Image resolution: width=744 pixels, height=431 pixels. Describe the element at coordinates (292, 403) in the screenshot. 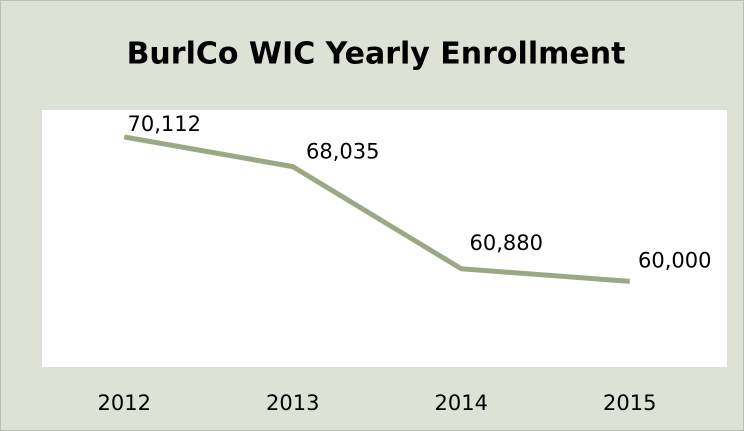

I see `x-tick-label: 2013` at that location.